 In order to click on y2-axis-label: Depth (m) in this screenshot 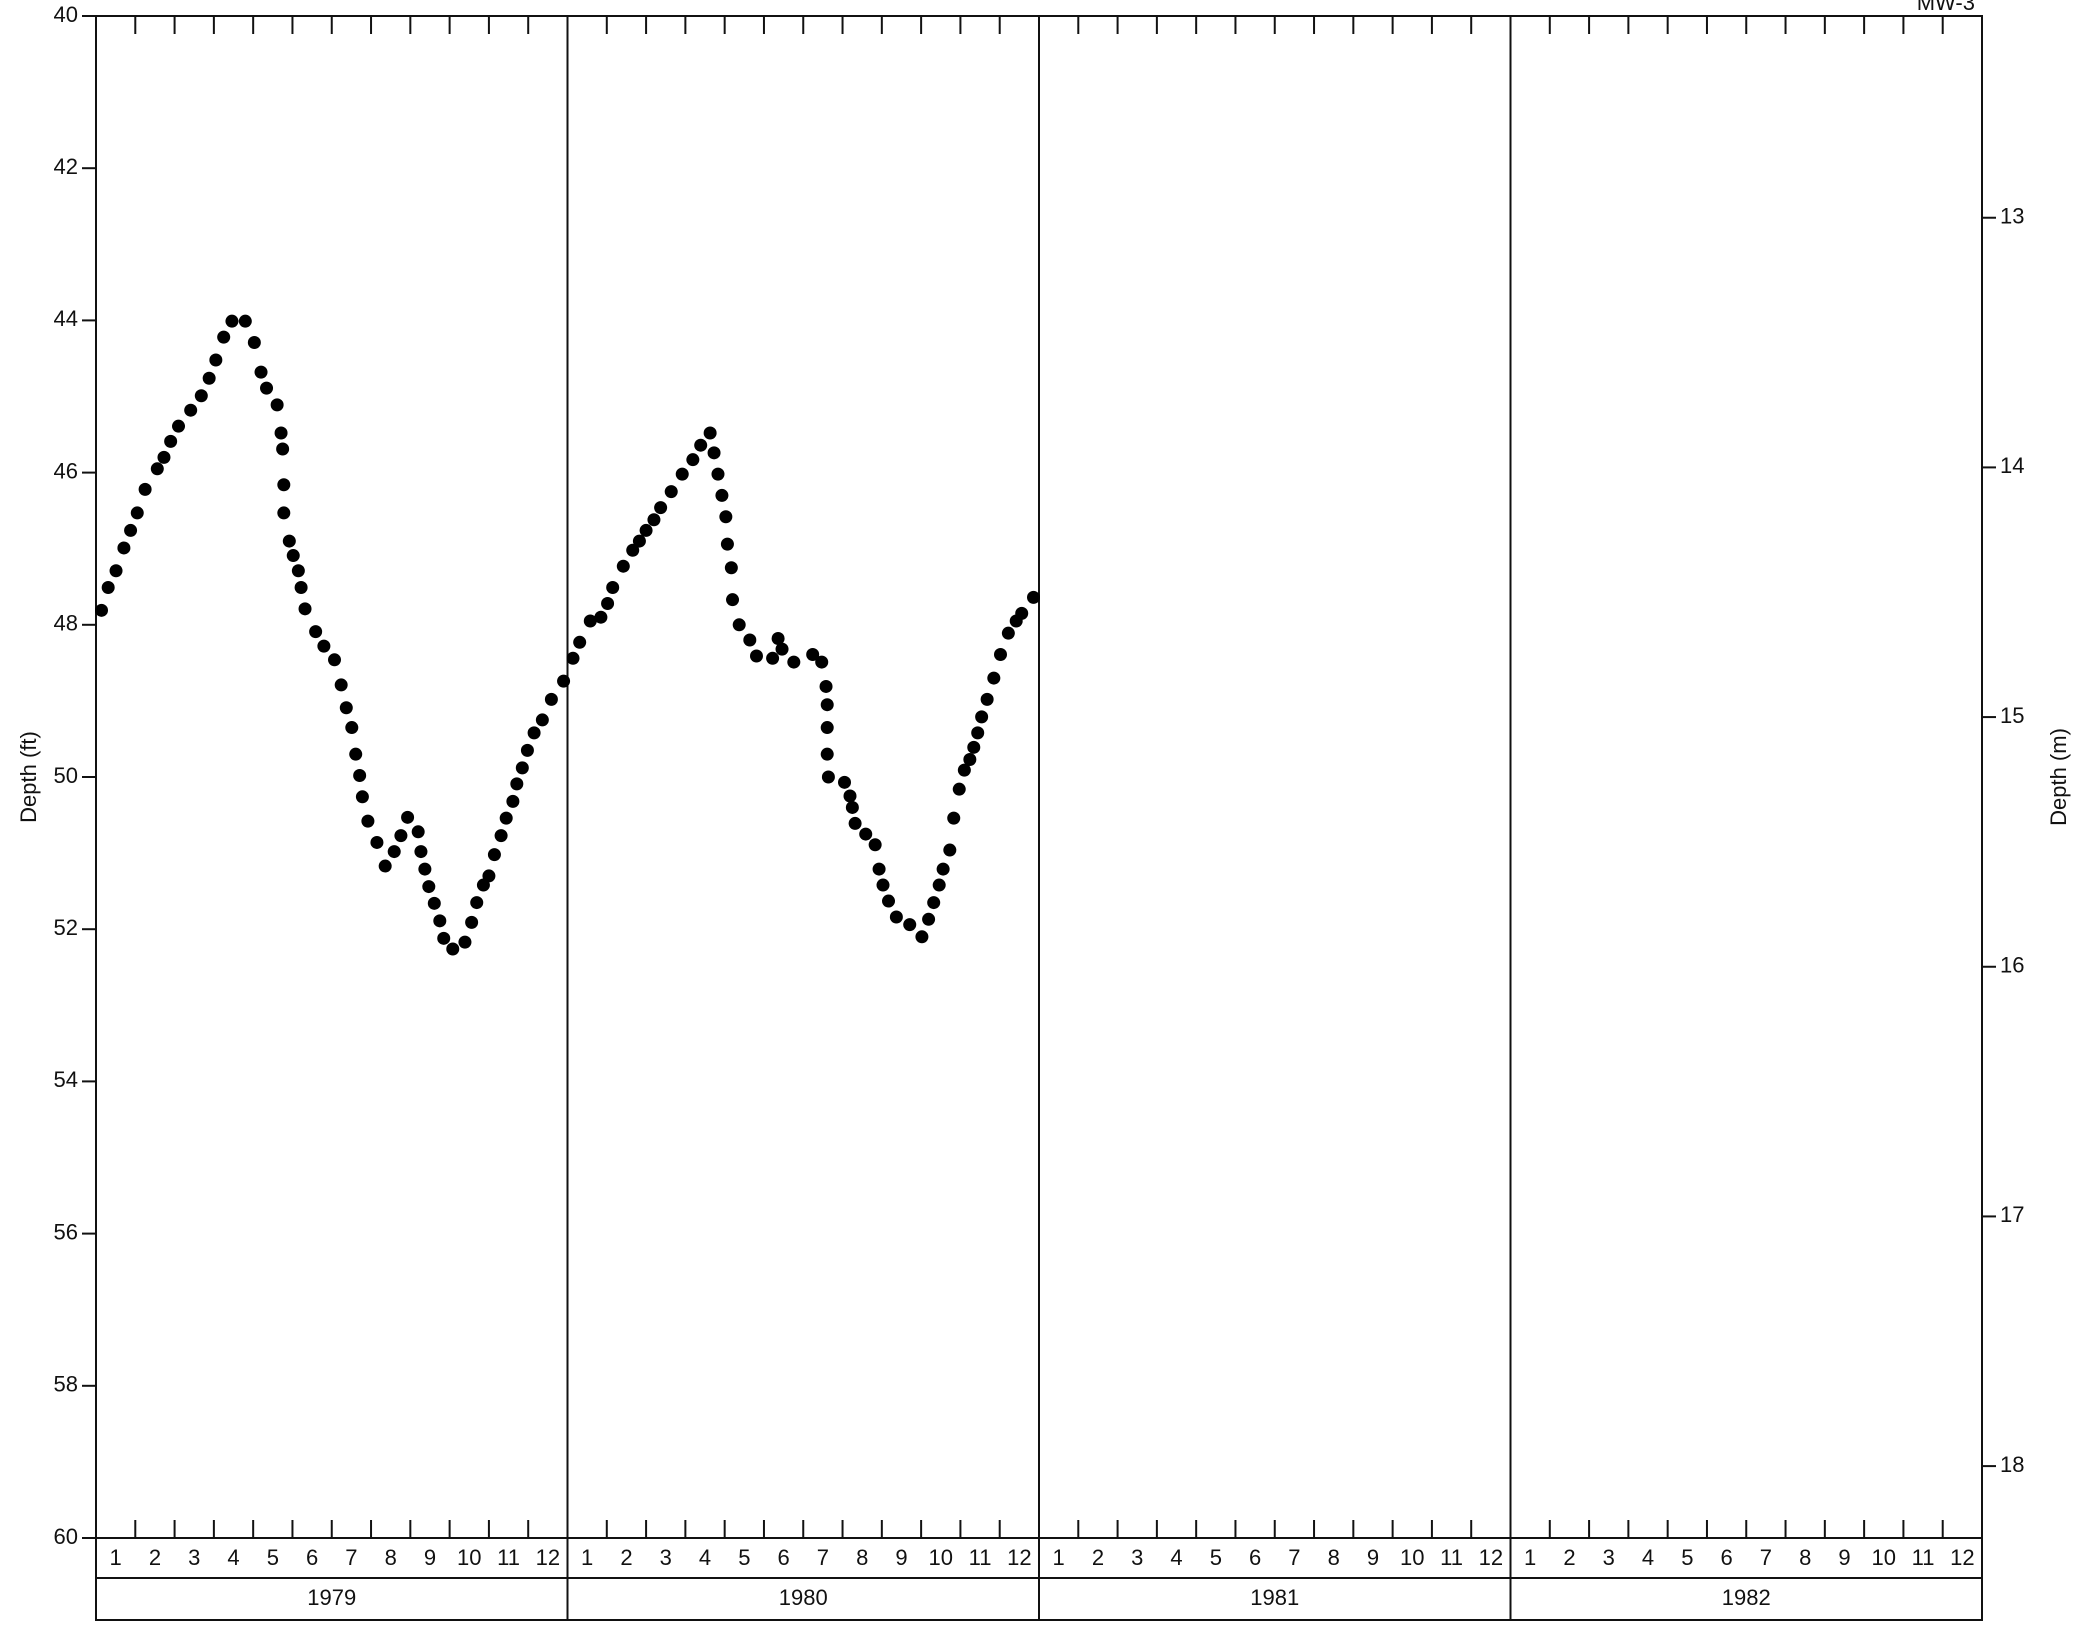, I will do `click(2058, 777)`.